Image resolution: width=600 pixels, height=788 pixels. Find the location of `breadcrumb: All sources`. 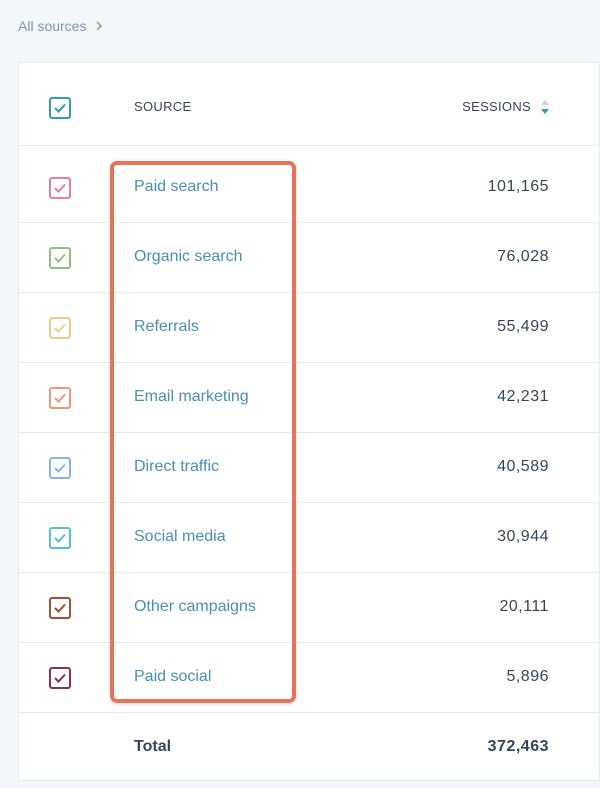

breadcrumb: All sources is located at coordinates (61, 26).